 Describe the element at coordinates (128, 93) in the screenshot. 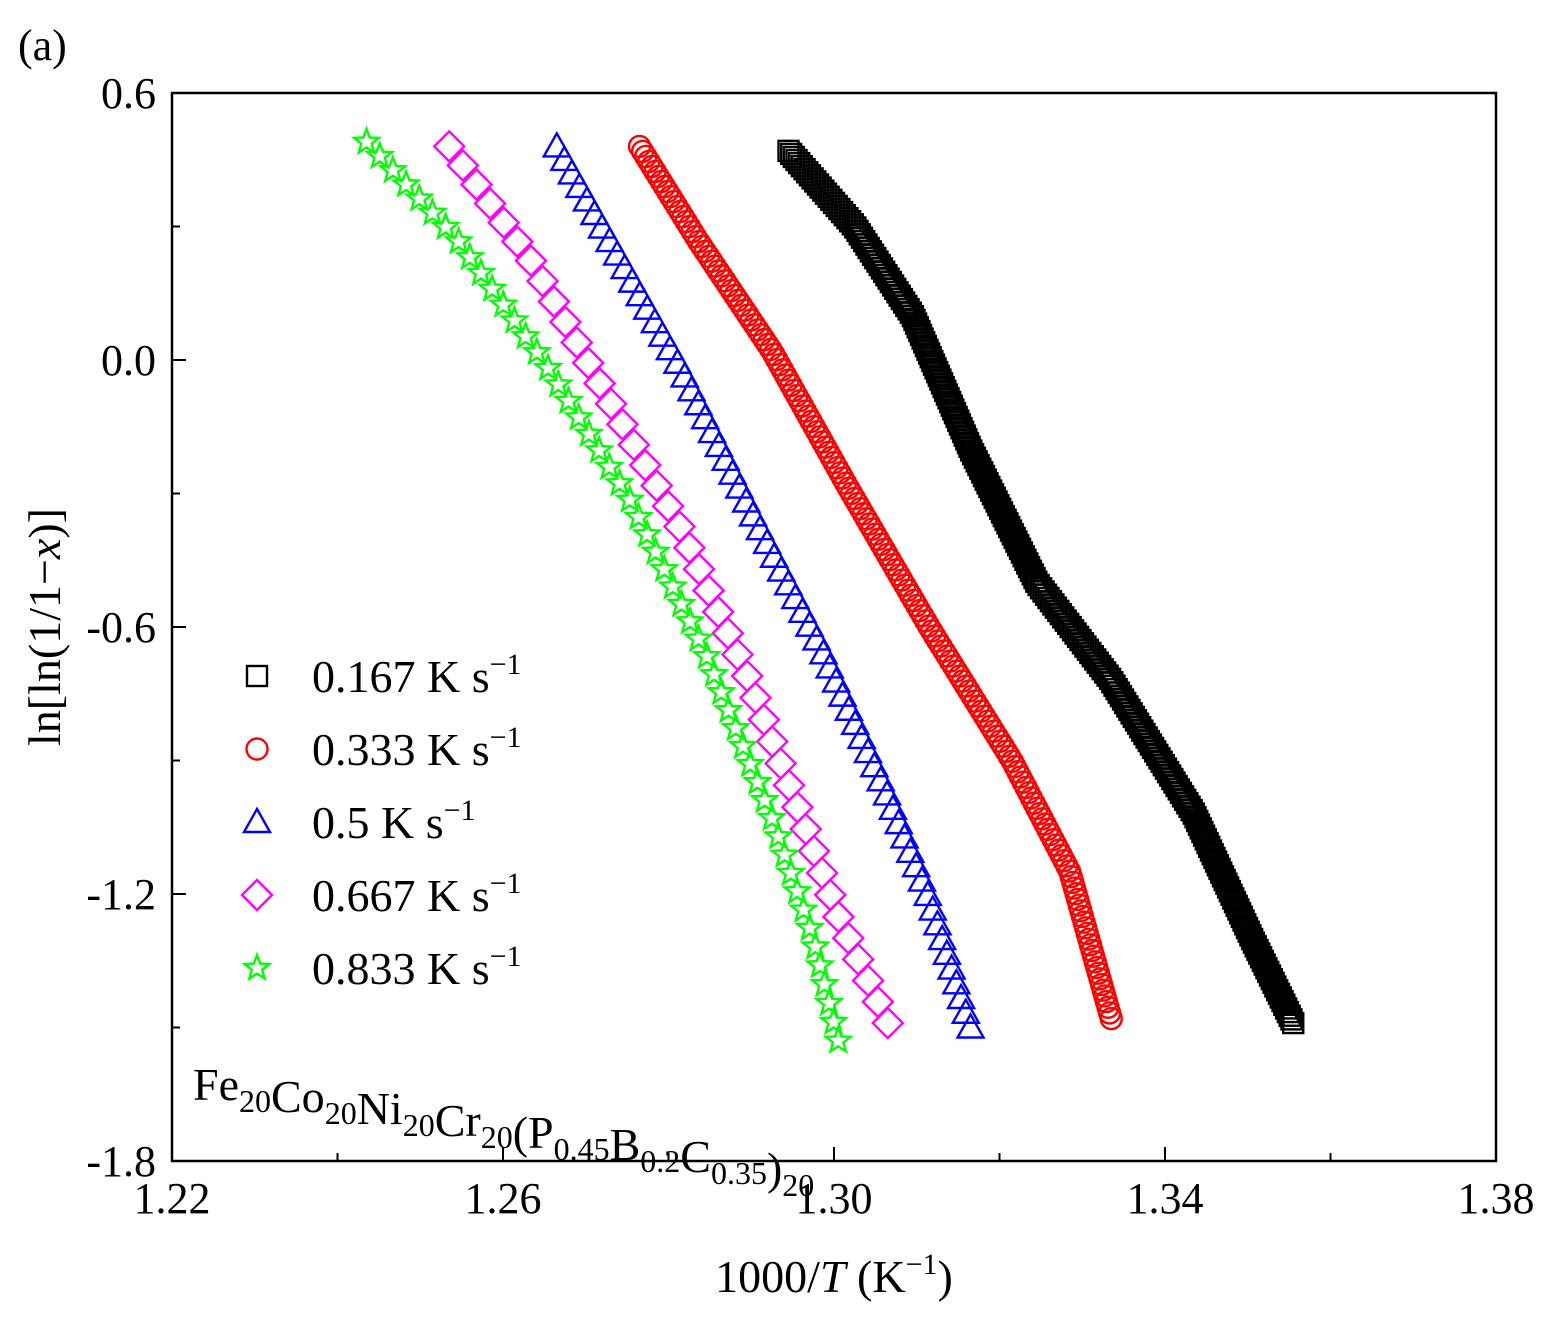

I see `y-tick-label: 0.6` at that location.